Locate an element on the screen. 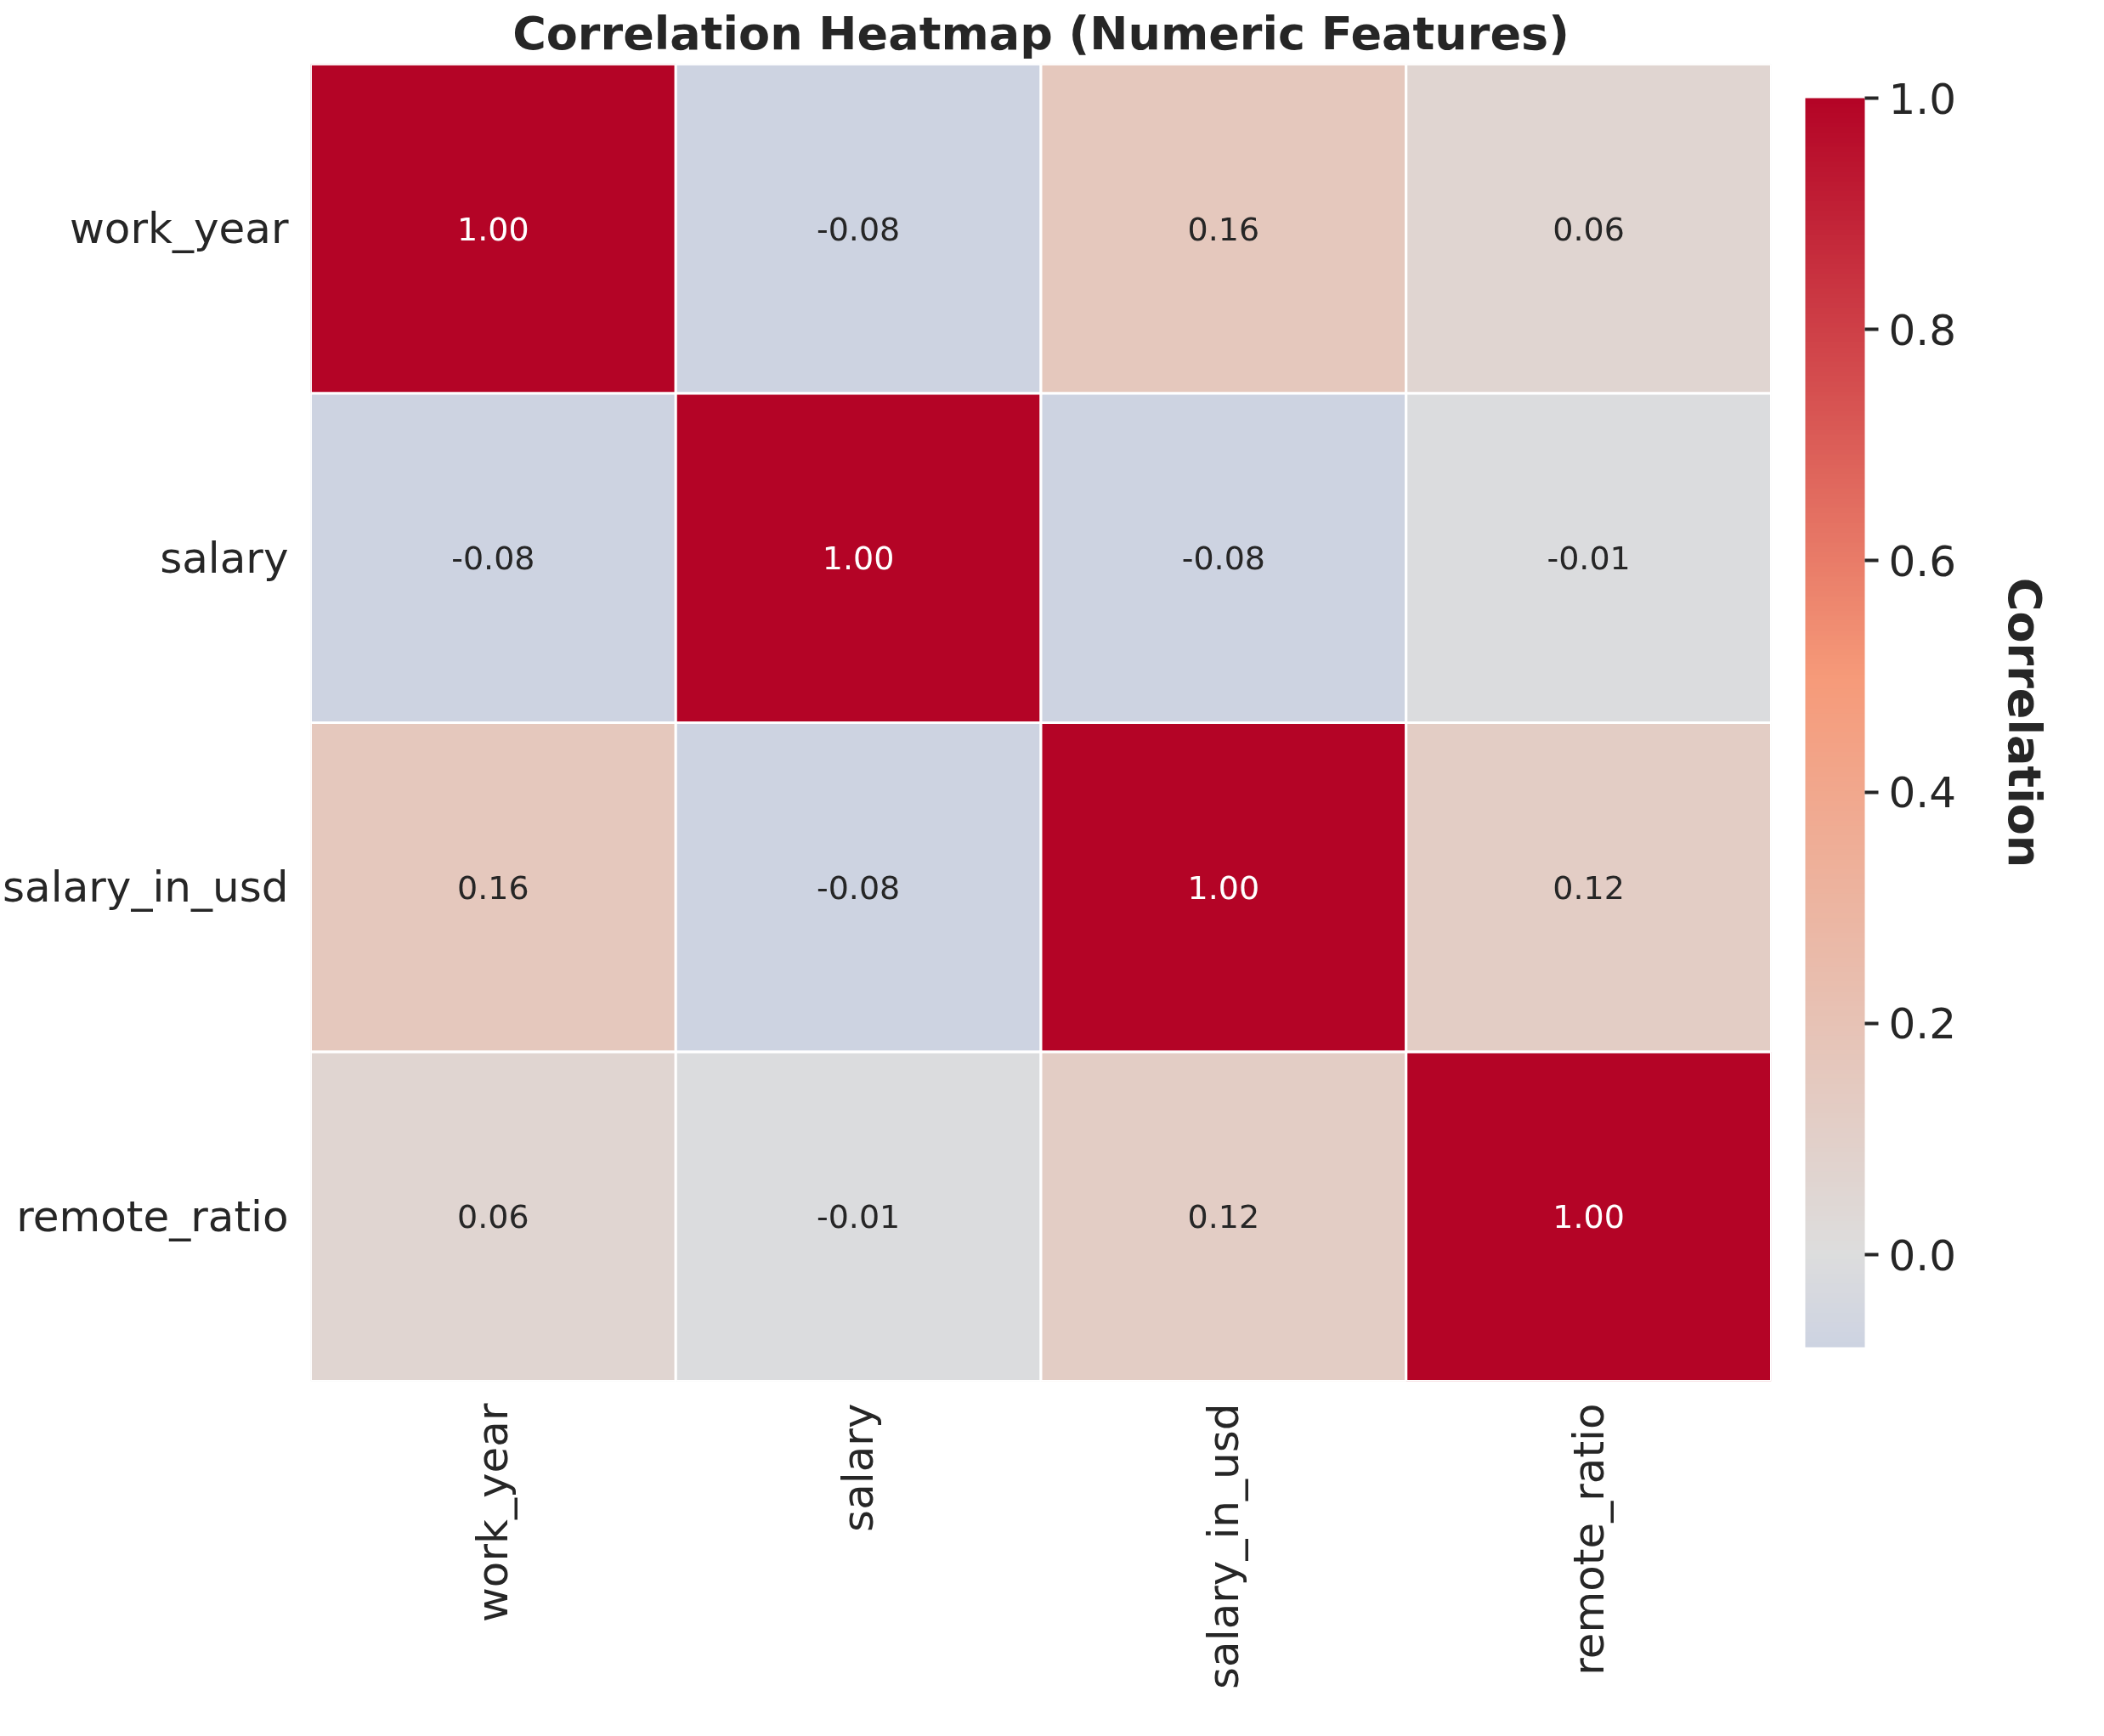  y-tick-label: work_year is located at coordinates (179, 229).